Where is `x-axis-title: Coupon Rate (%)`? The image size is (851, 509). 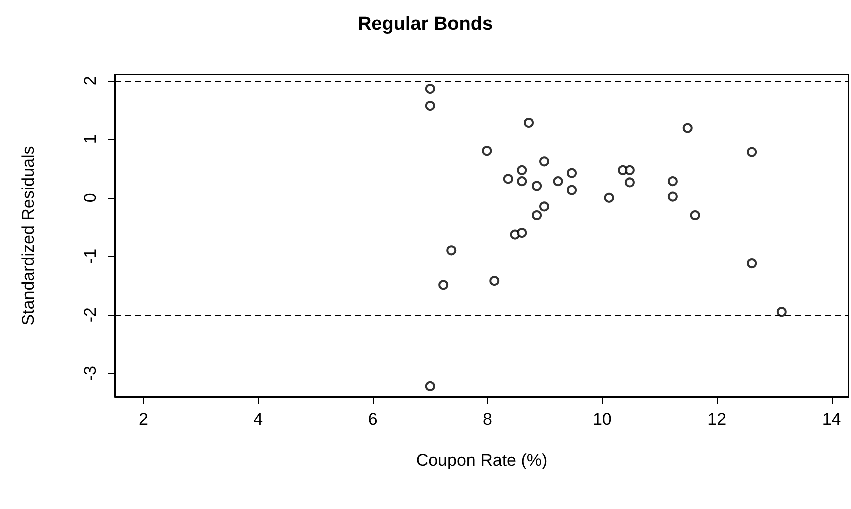 x-axis-title: Coupon Rate (%) is located at coordinates (482, 460).